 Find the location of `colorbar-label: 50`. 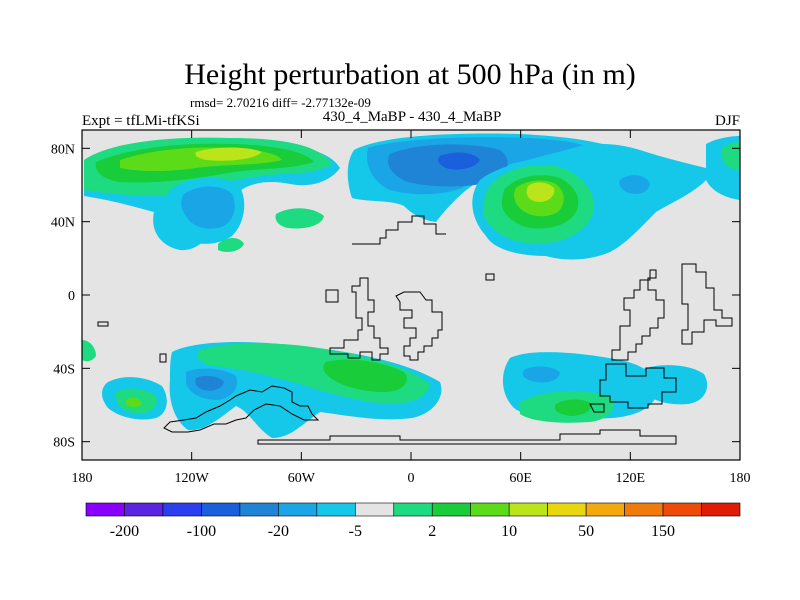

colorbar-label: 50 is located at coordinates (586, 531).